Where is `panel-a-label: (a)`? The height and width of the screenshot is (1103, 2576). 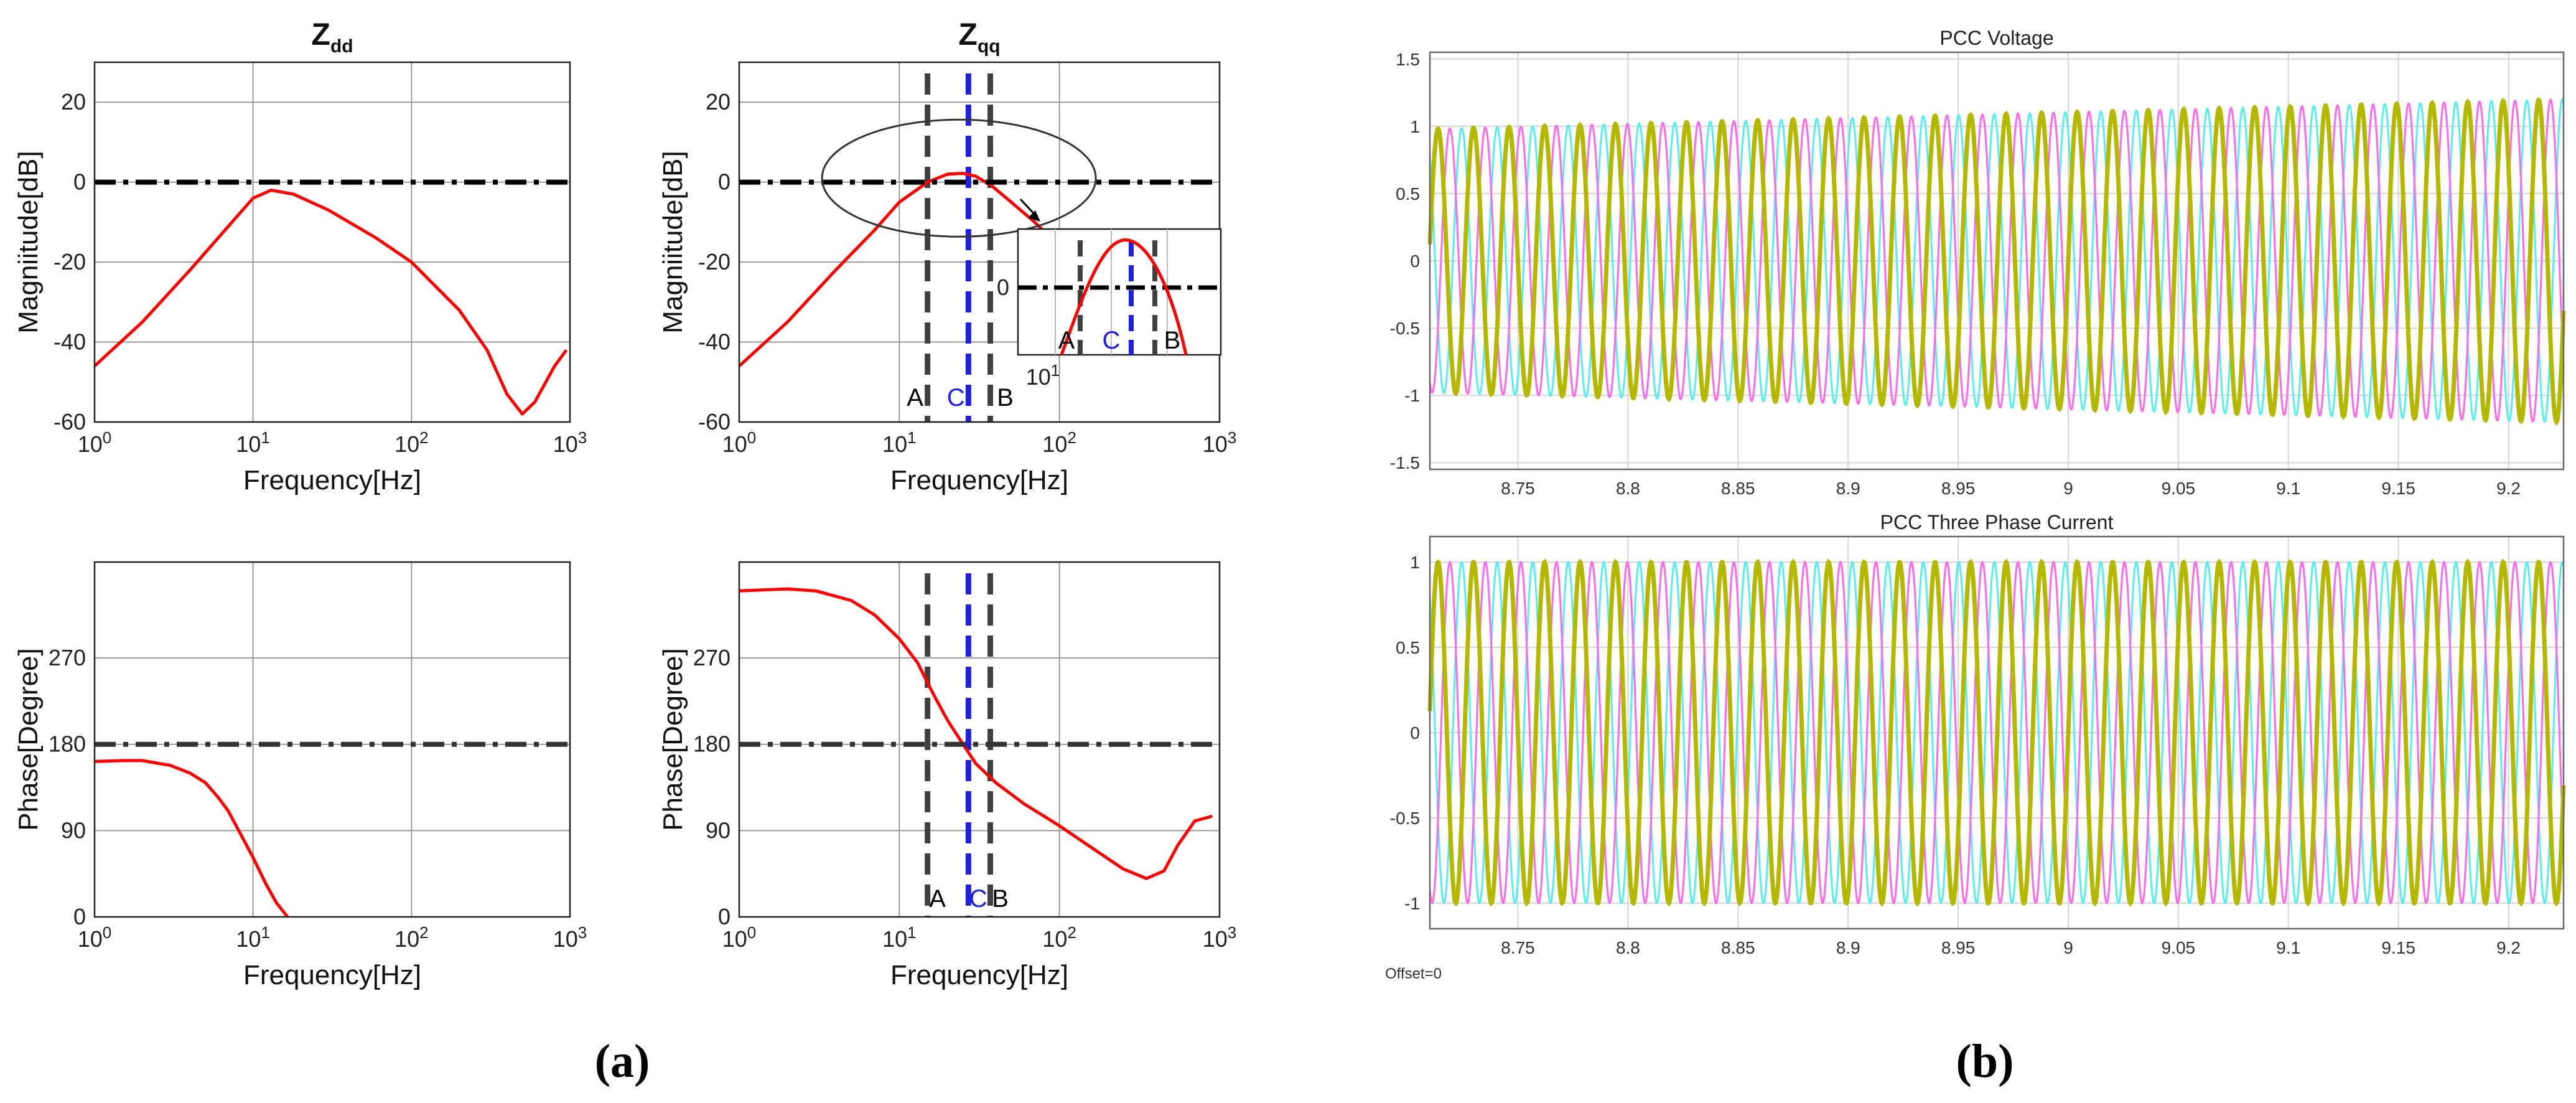 panel-a-label: (a) is located at coordinates (622, 1061).